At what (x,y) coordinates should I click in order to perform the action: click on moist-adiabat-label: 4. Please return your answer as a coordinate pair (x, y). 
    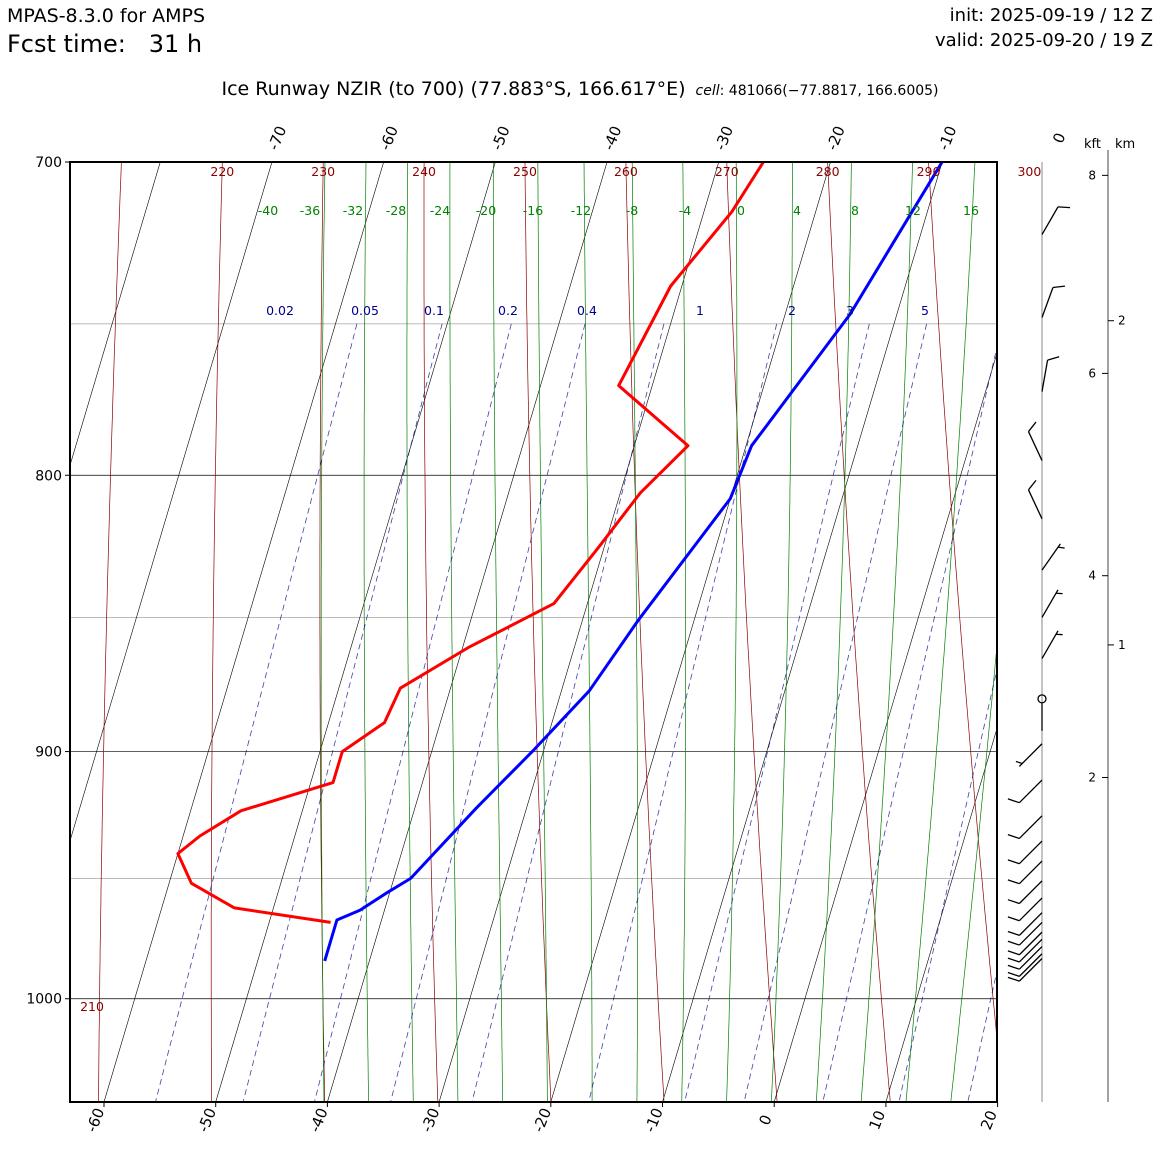
    Looking at the image, I should click on (797, 210).